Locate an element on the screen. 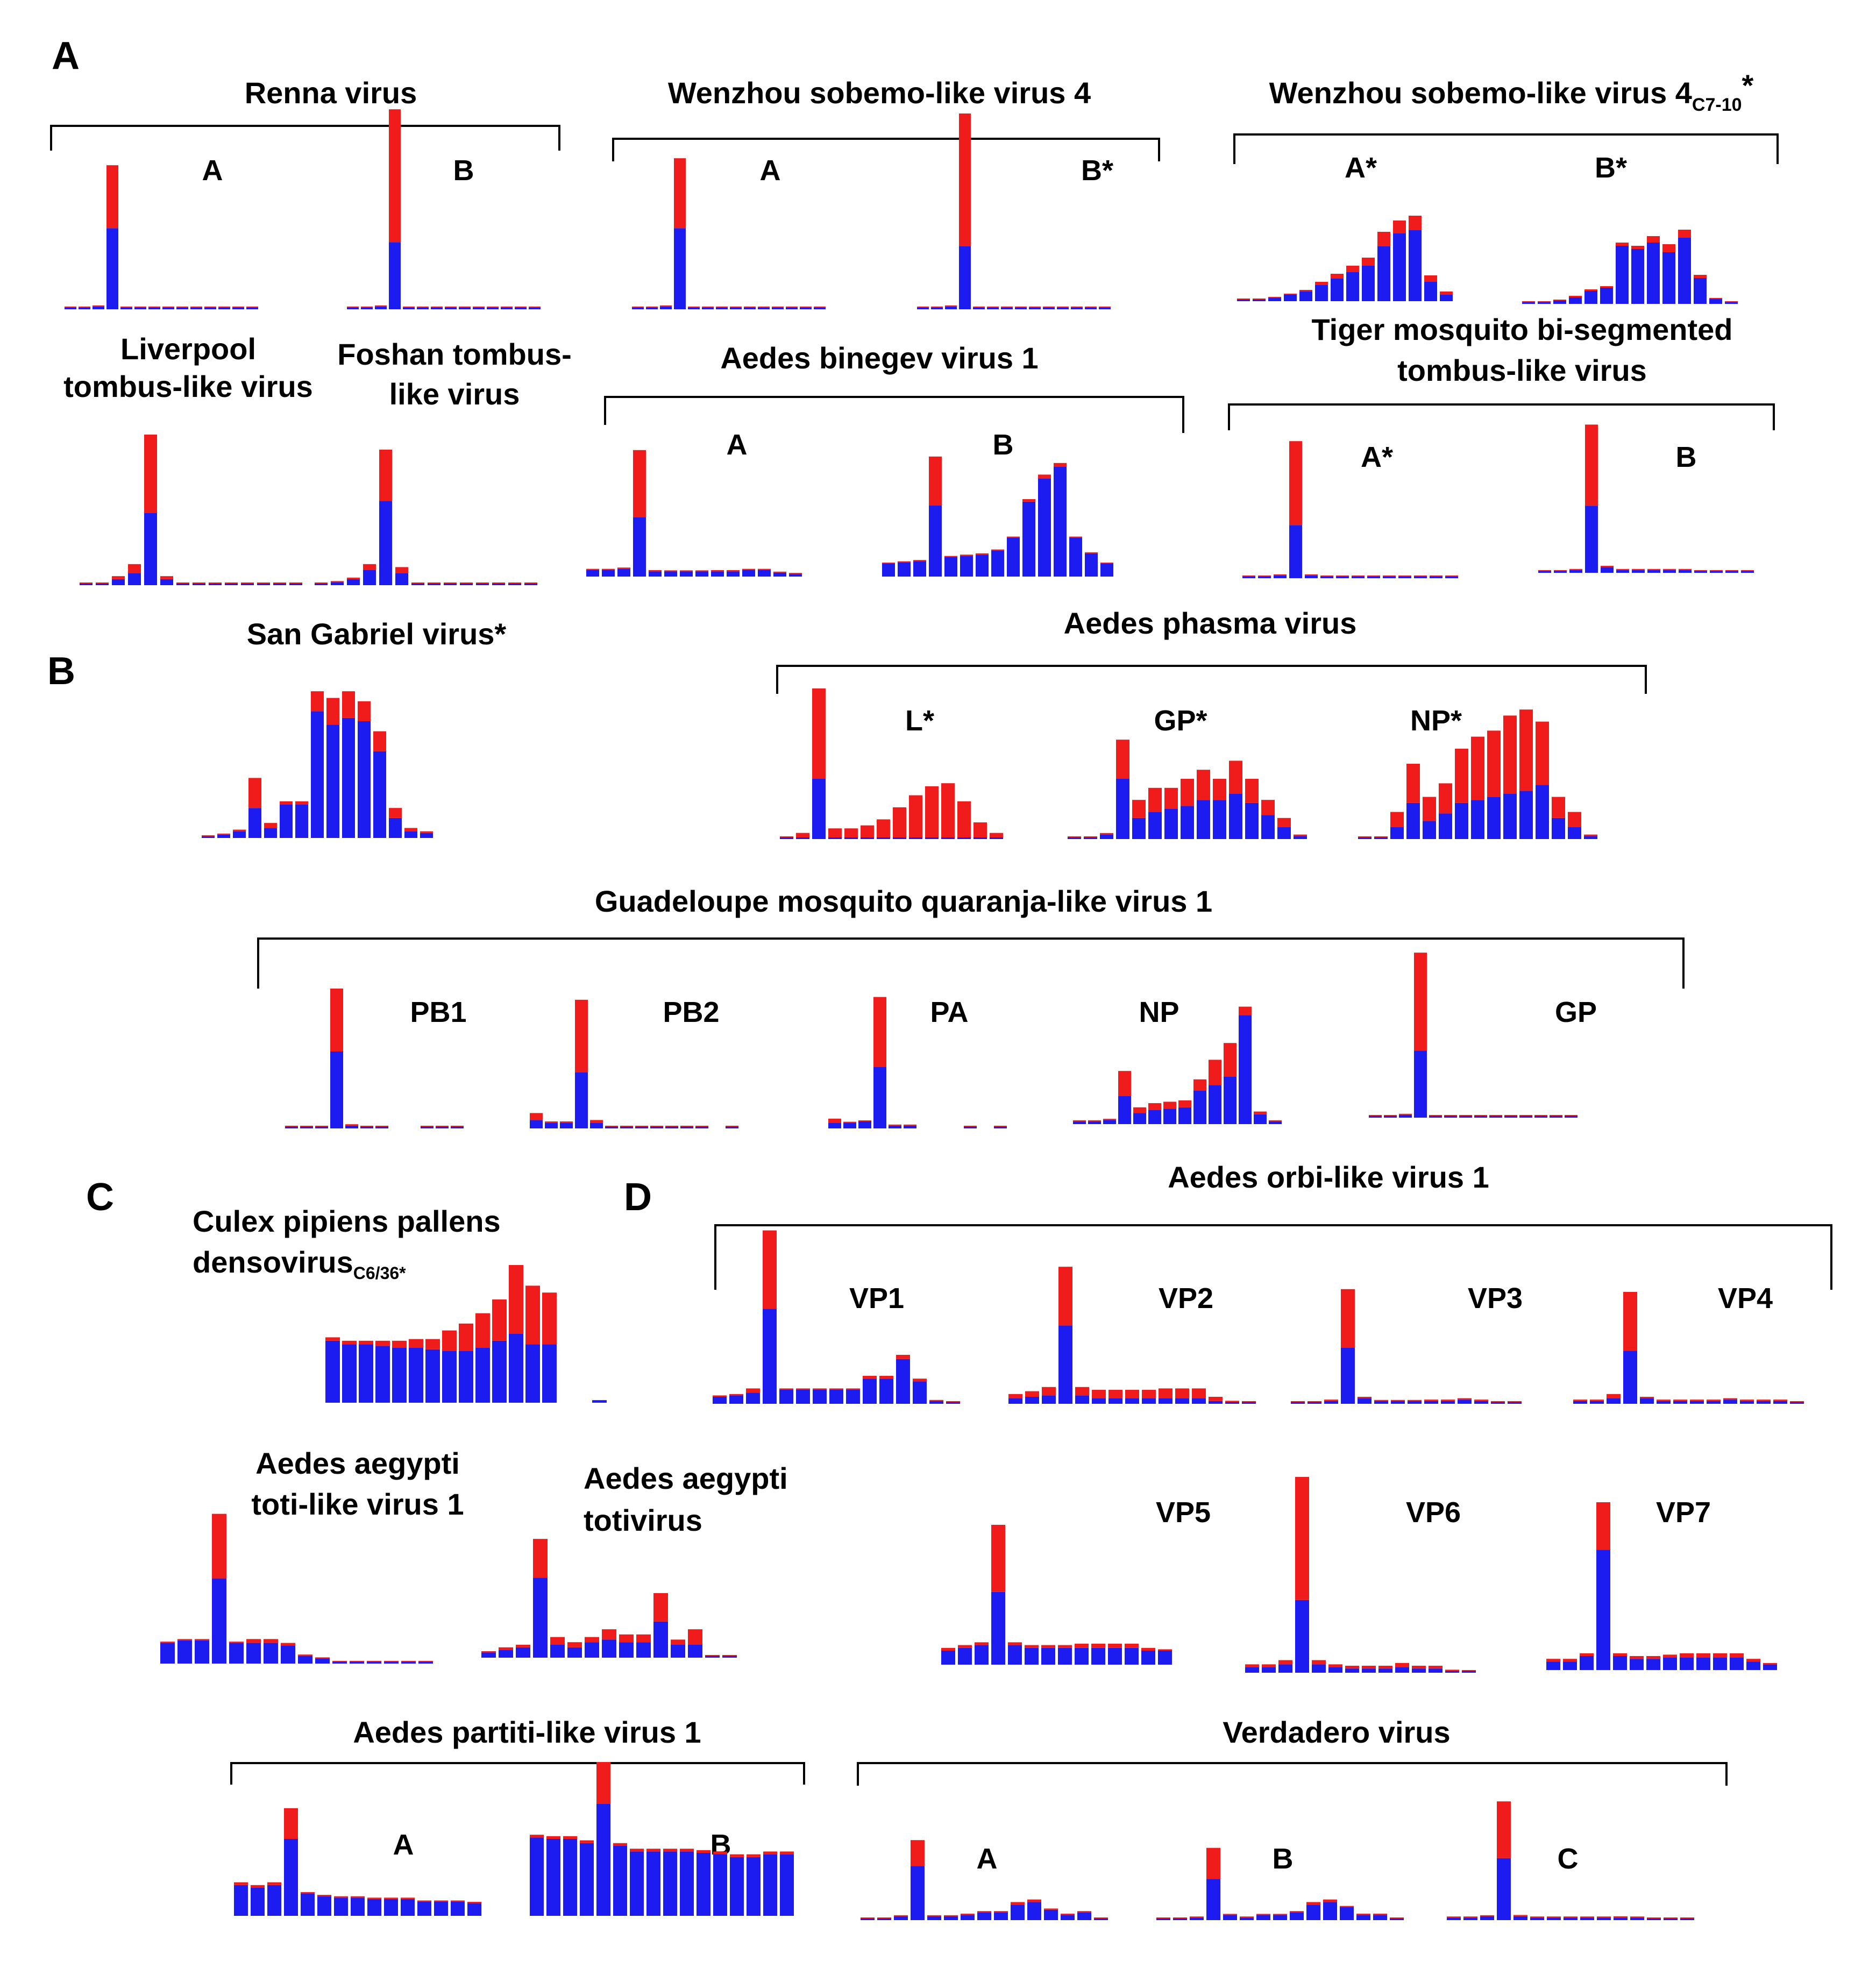 This screenshot has height=1975, width=1876. totilike-seg0-bar4-red is located at coordinates (236, 1643).